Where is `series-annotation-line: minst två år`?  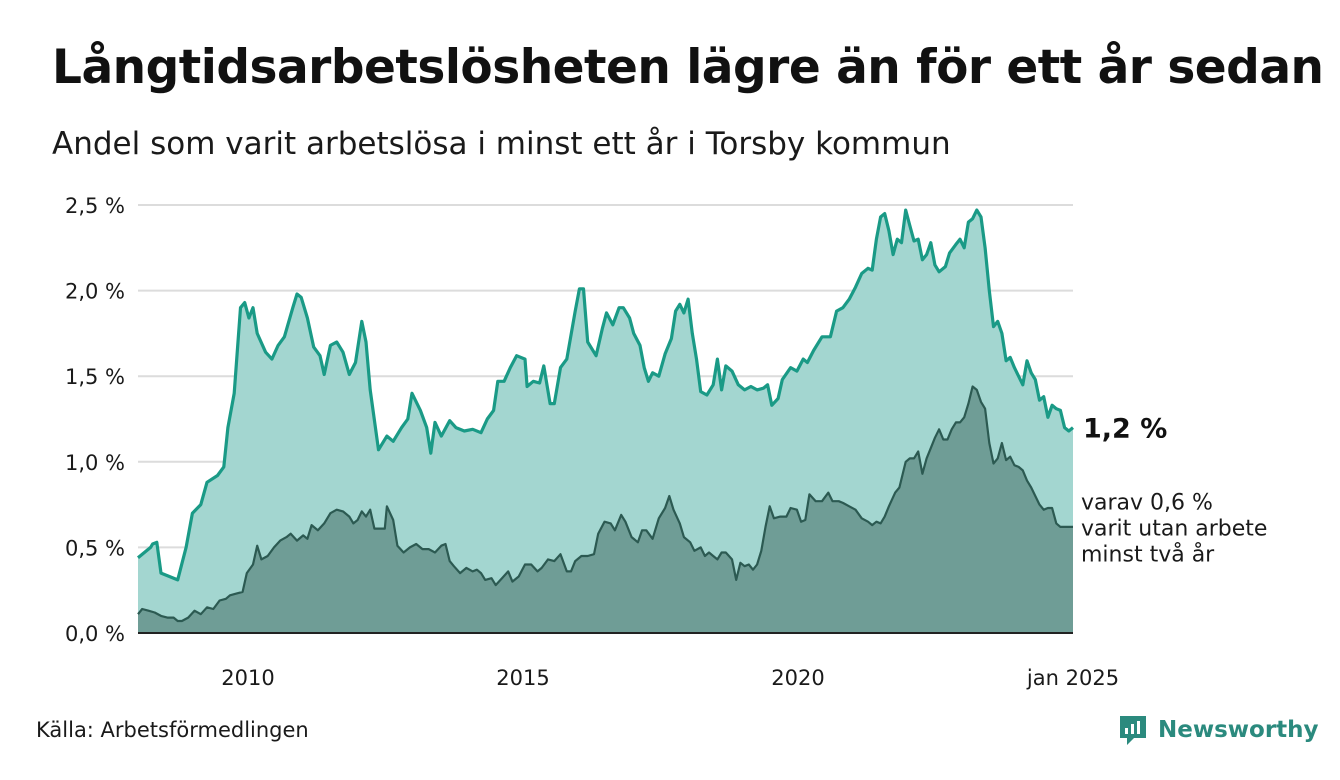
series-annotation-line: minst två år is located at coordinates (1148, 555).